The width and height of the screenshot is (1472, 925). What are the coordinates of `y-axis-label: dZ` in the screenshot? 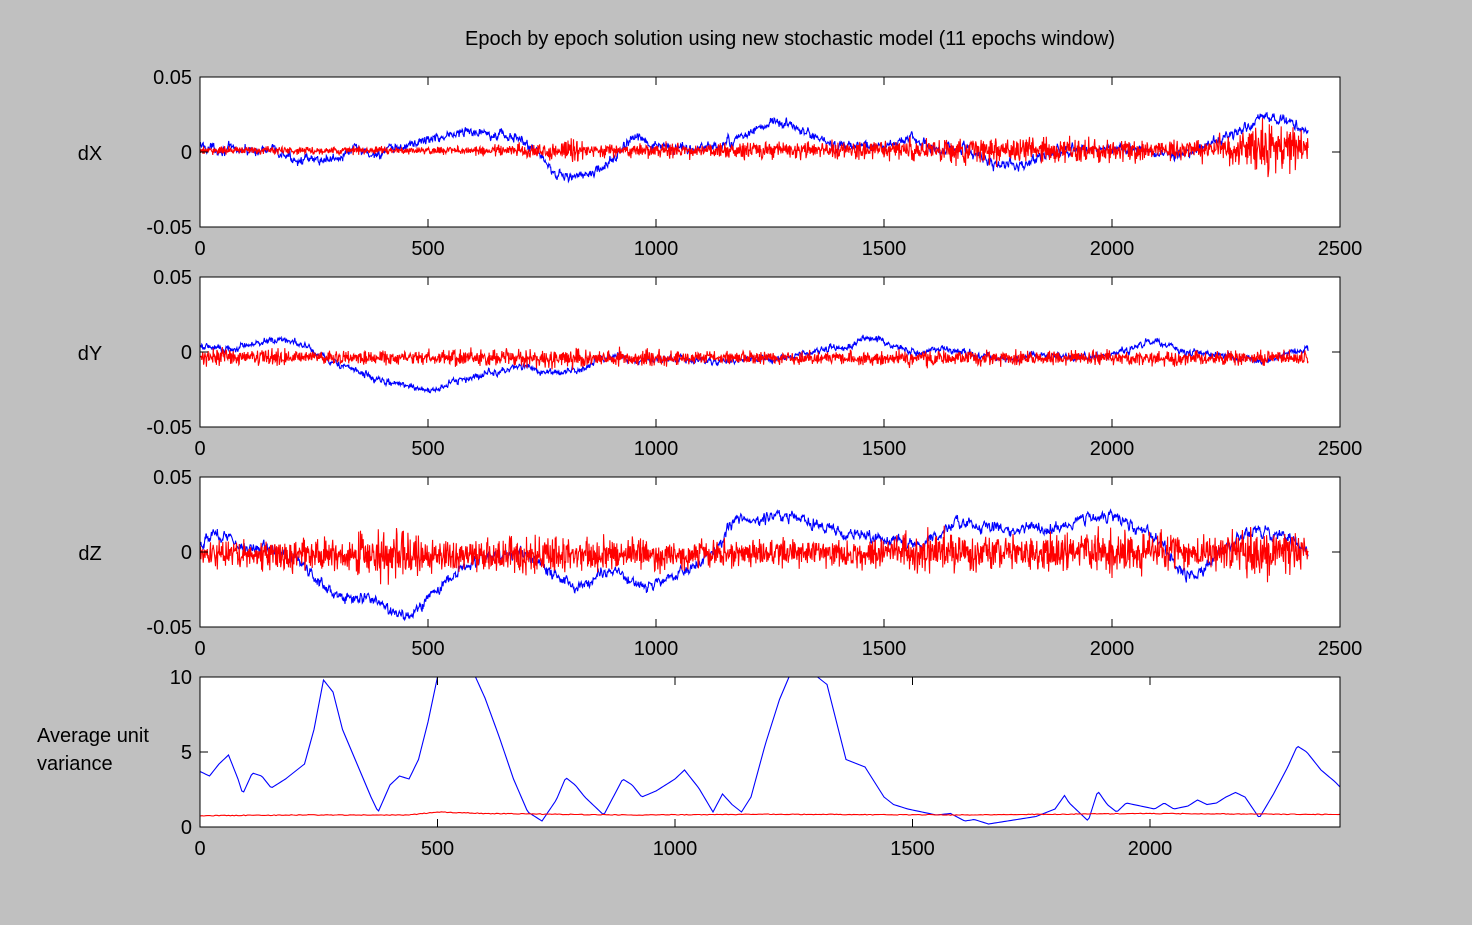 It's located at (89, 554).